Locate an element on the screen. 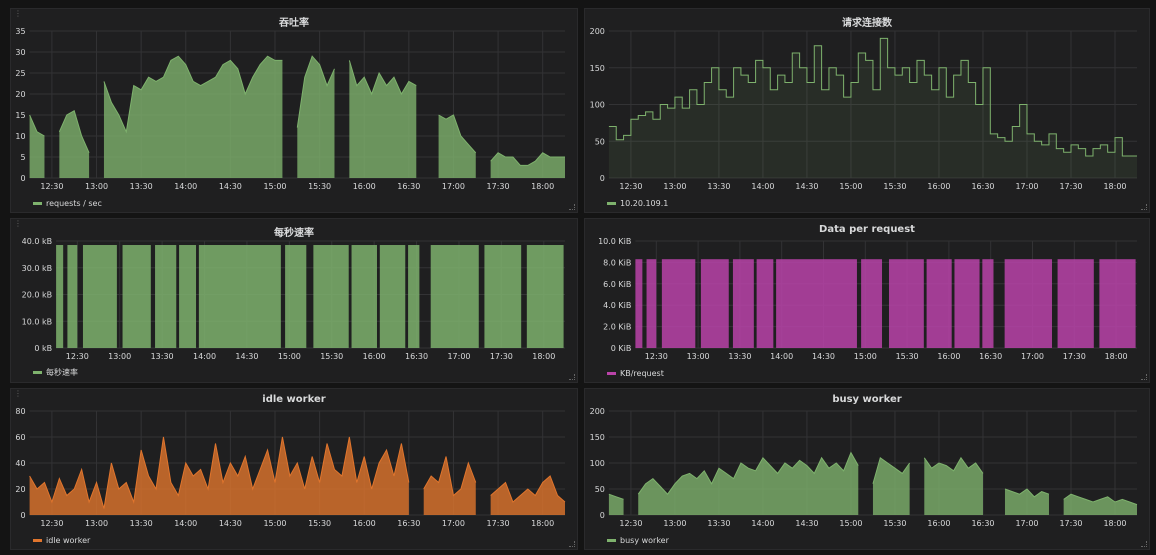  panel-title: busy worker is located at coordinates (867, 399).